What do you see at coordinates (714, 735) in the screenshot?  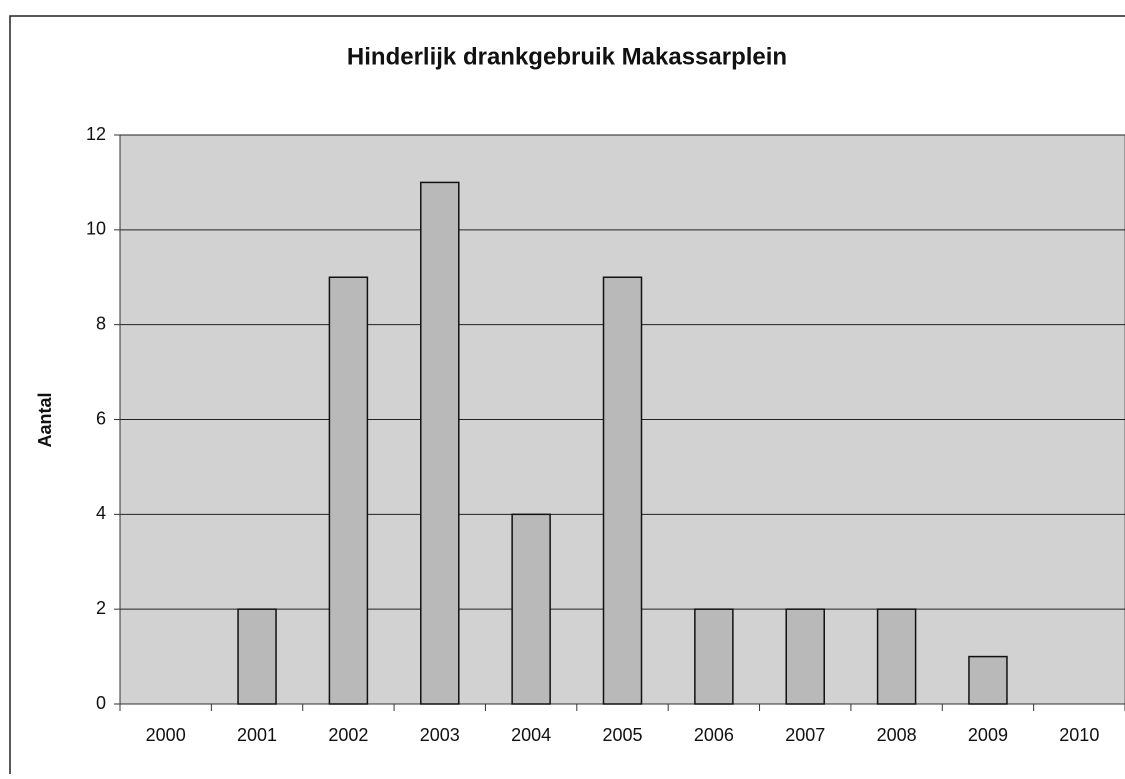 I see `x-tick-label: 2006` at bounding box center [714, 735].